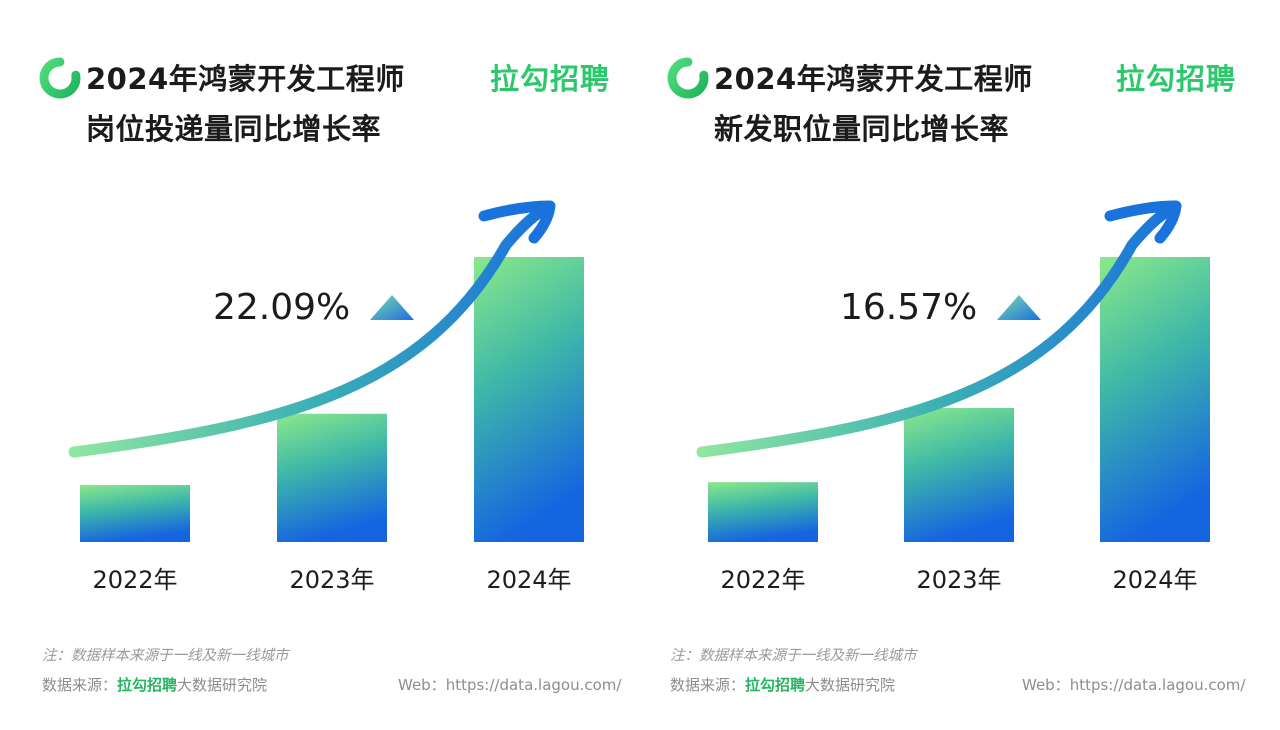  What do you see at coordinates (234, 129) in the screenshot?
I see `title-line-2: 岗位投递量同比增长率` at bounding box center [234, 129].